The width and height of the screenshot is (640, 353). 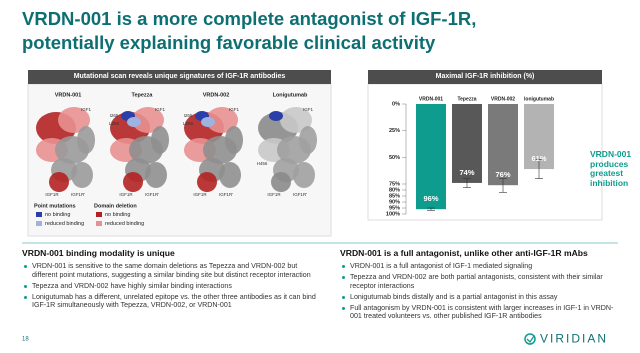 What do you see at coordinates (431, 99) in the screenshot?
I see `x-tick-label: VRDN-001` at bounding box center [431, 99].